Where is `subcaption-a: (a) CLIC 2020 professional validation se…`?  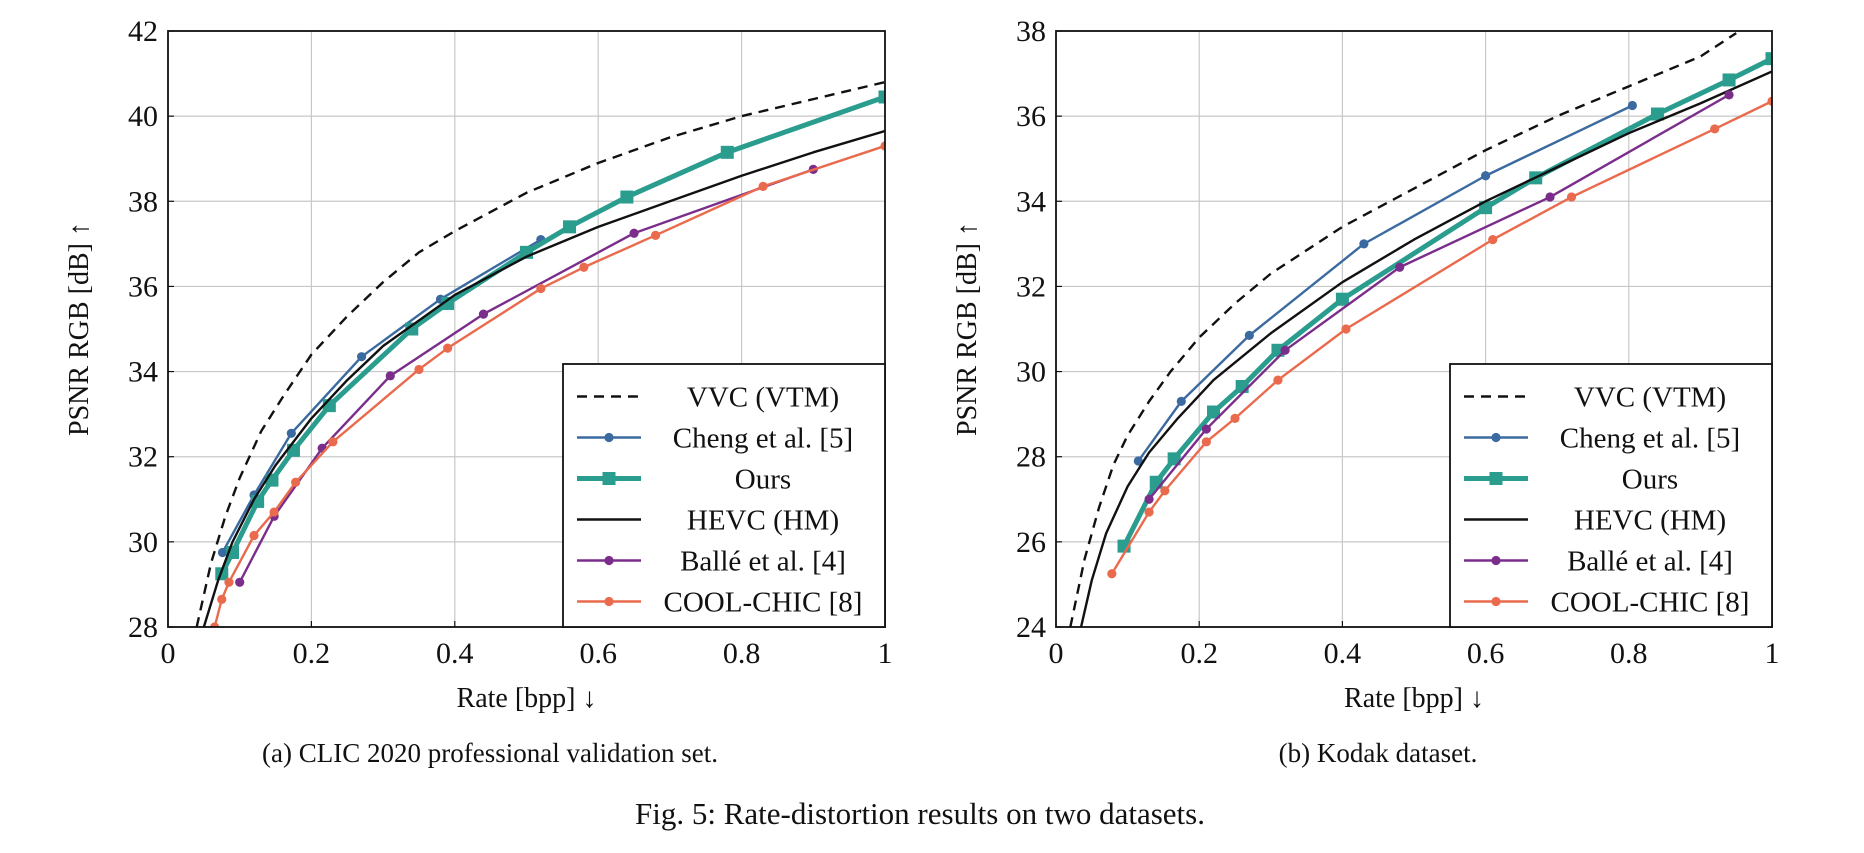
subcaption-a: (a) CLIC 2020 professional validation se… is located at coordinates (490, 753).